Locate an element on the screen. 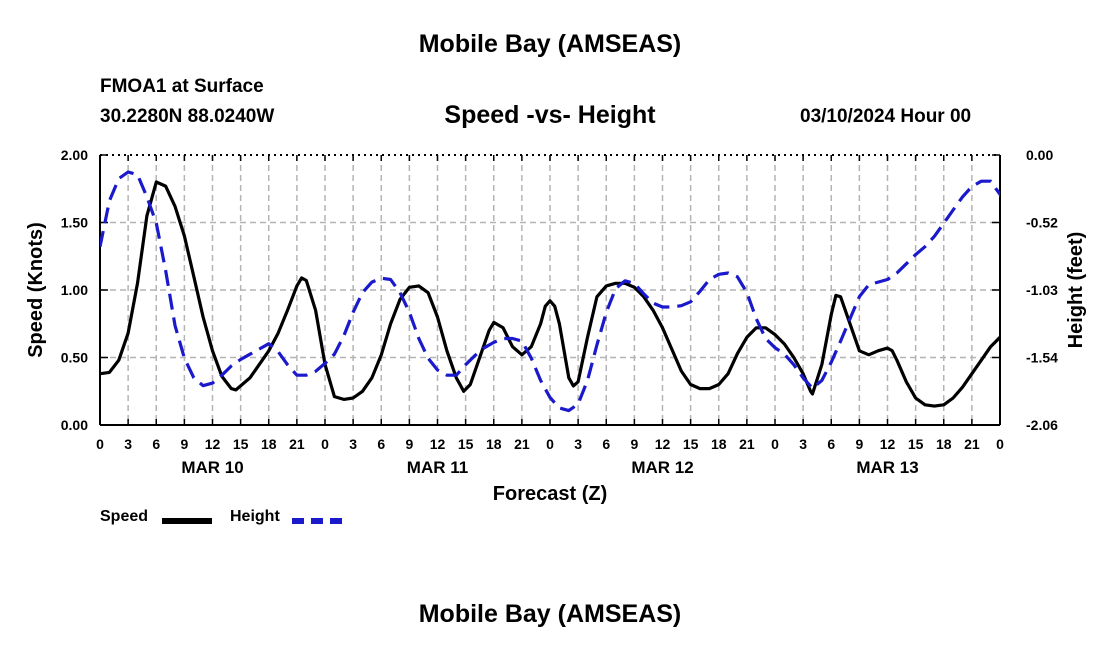 The width and height of the screenshot is (1100, 650). datetime-label: 03/10/2024 Hour 00 is located at coordinates (886, 116).